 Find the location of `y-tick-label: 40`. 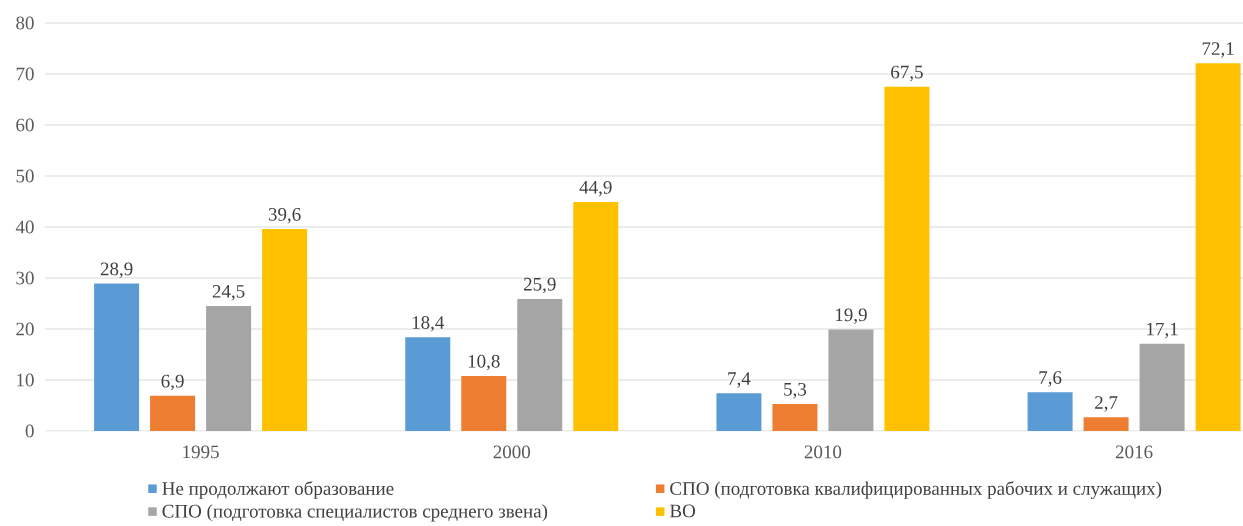

y-tick-label: 40 is located at coordinates (24, 227).